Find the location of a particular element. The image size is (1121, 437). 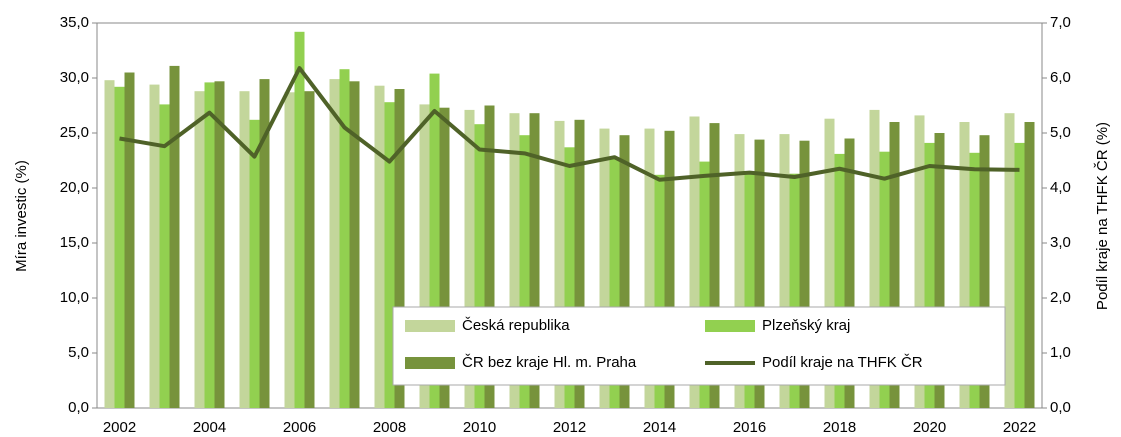

y-tick-label: 0,0 is located at coordinates (78, 407).